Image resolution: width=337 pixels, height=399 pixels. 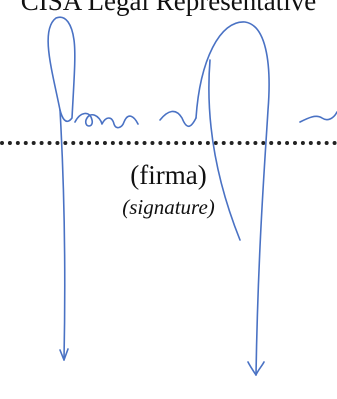 What do you see at coordinates (168, 207) in the screenshot?
I see `signature-label-translation: (signature)` at bounding box center [168, 207].